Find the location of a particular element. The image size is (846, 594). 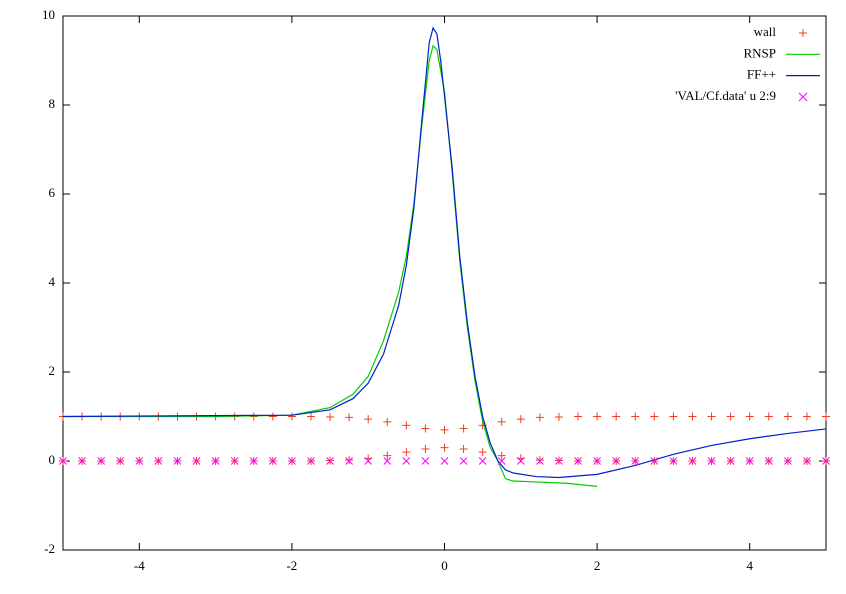

legend-label: FF++ is located at coordinates (761, 74).